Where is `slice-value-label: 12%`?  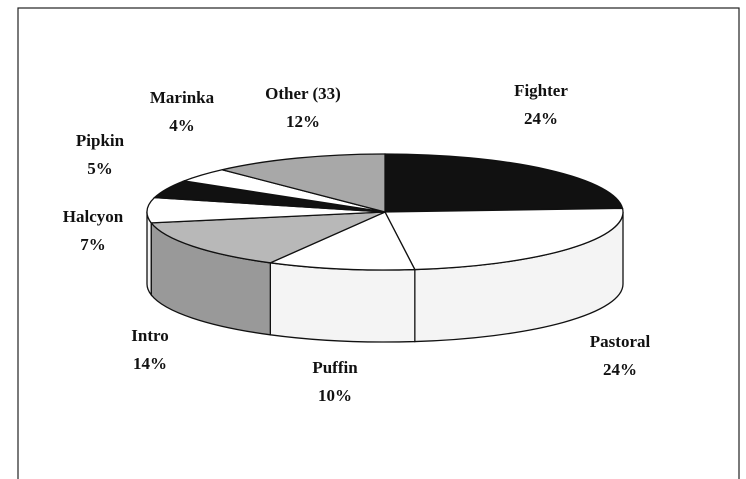
slice-value-label: 12% is located at coordinates (303, 121).